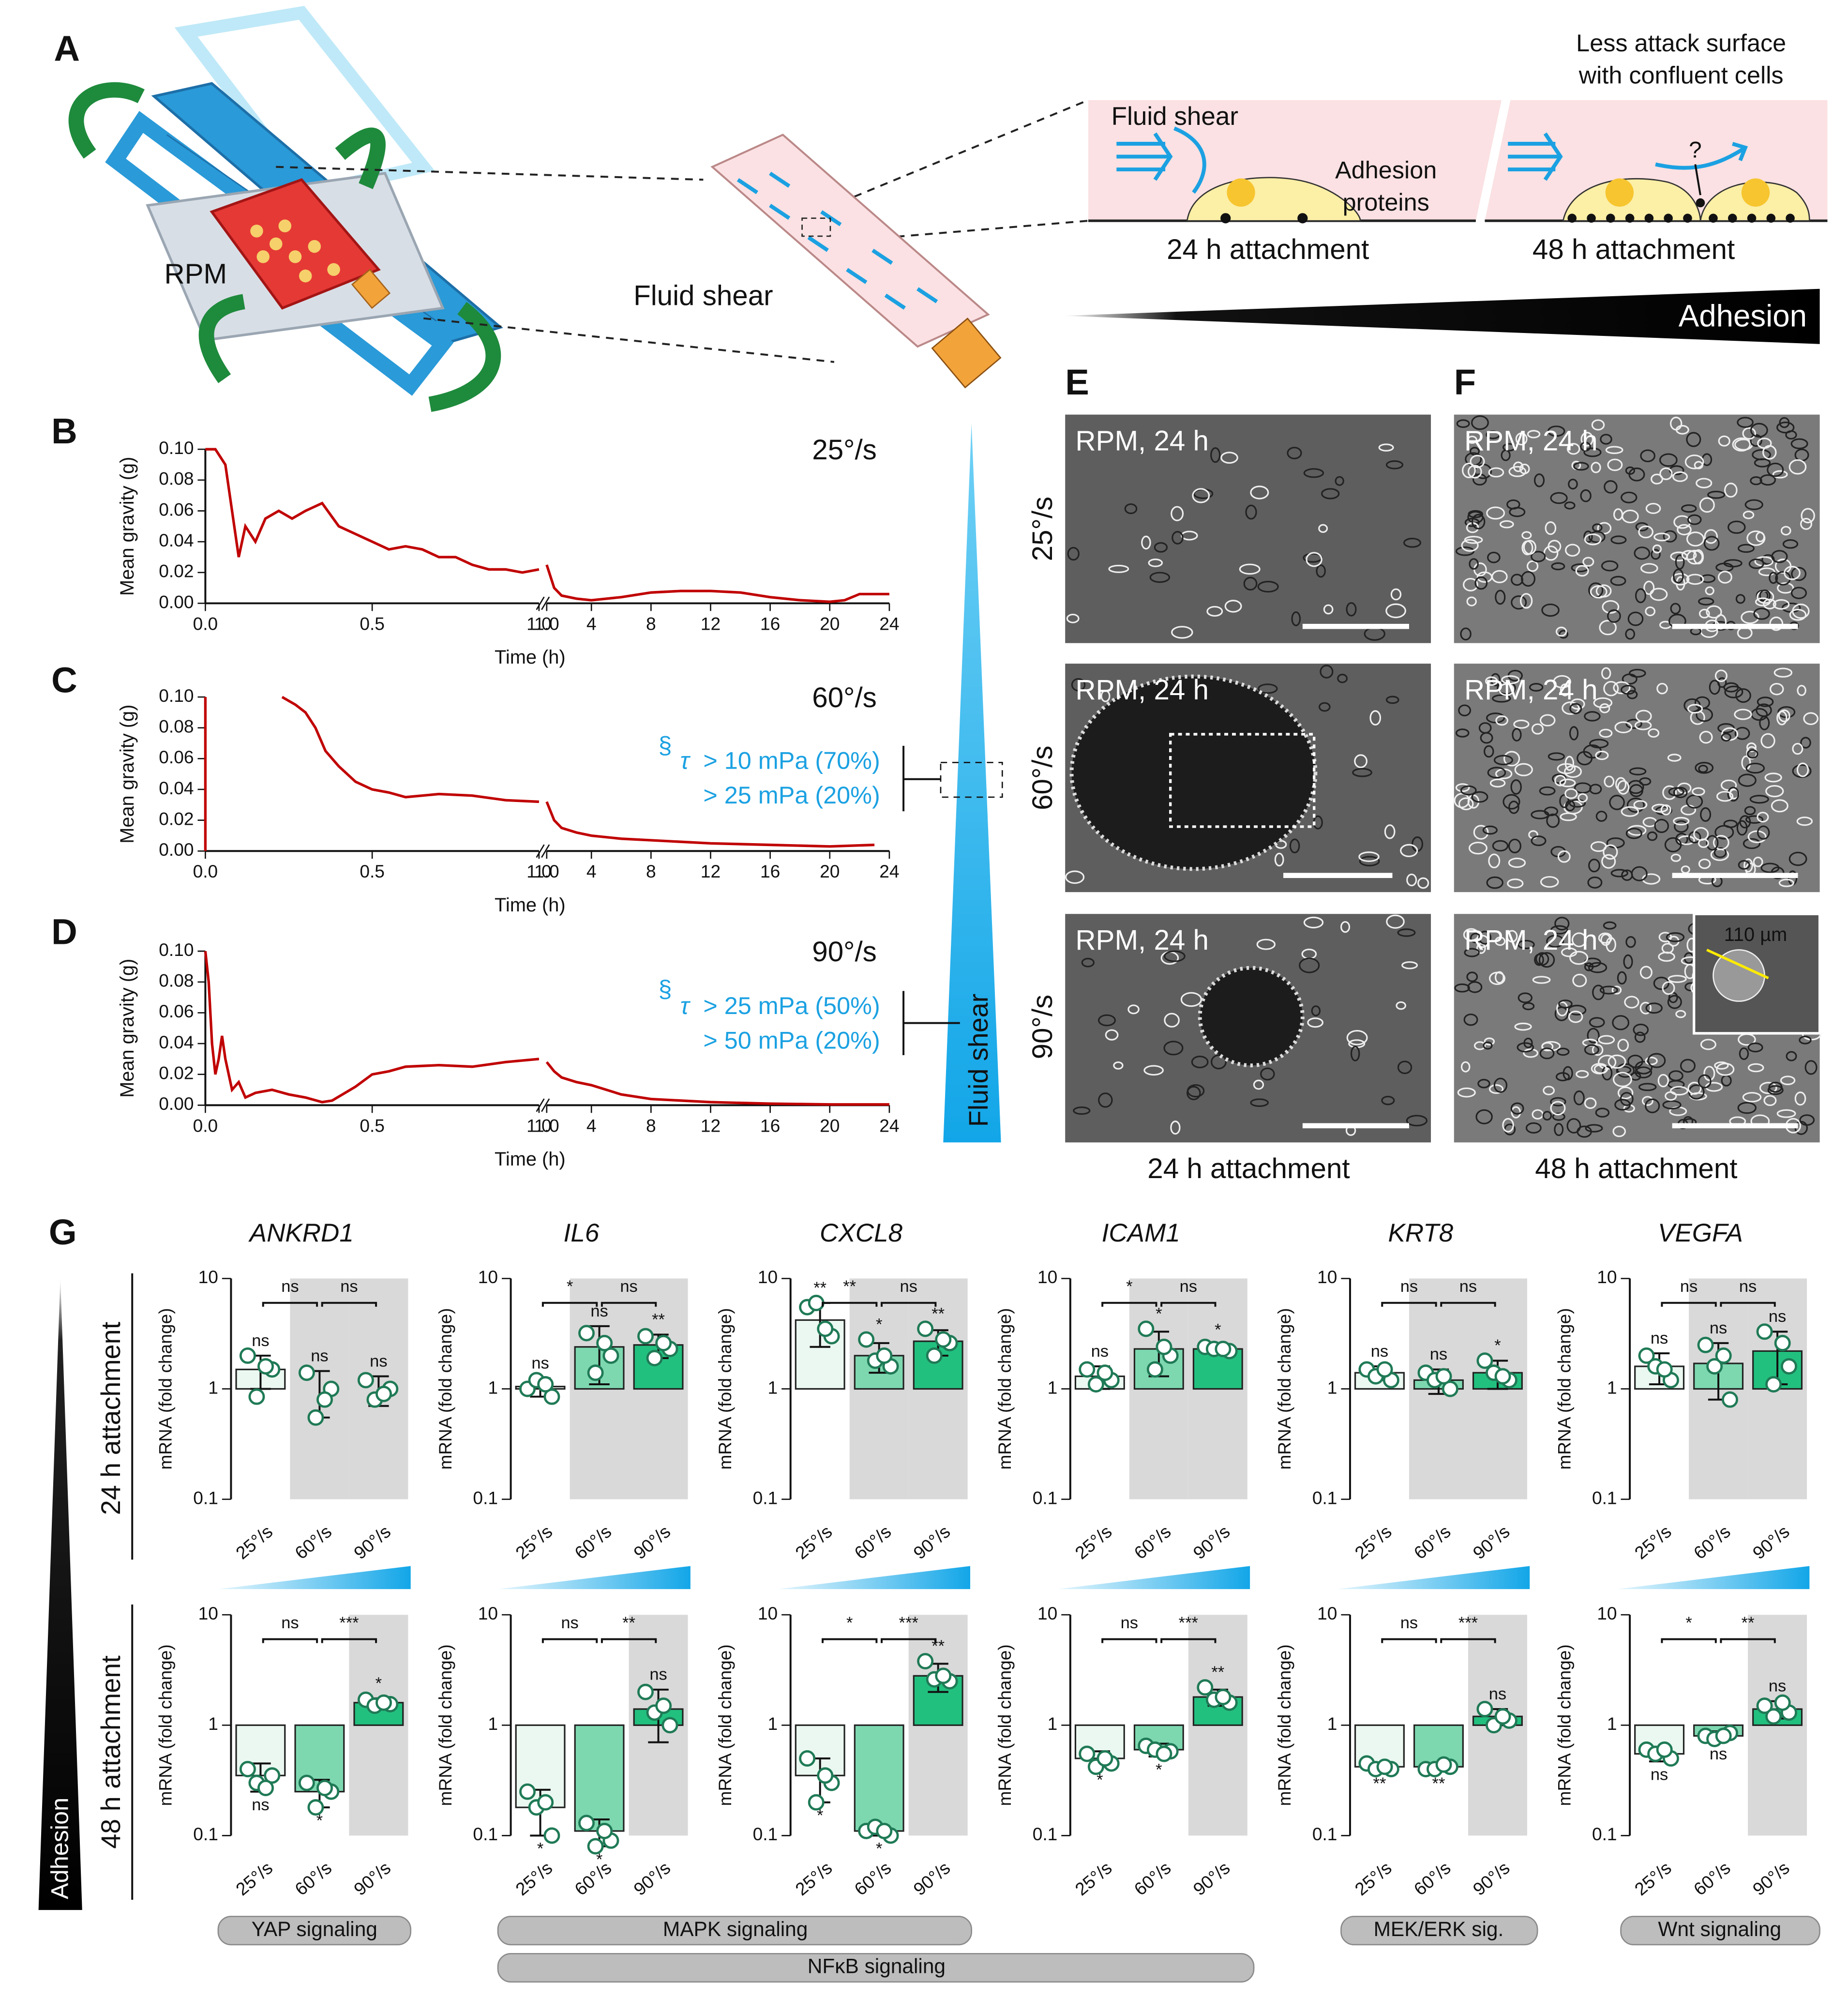 The height and width of the screenshot is (2014, 1848). Describe the element at coordinates (176, 949) in the screenshot. I see `y-tick-label: 0.10` at that location.